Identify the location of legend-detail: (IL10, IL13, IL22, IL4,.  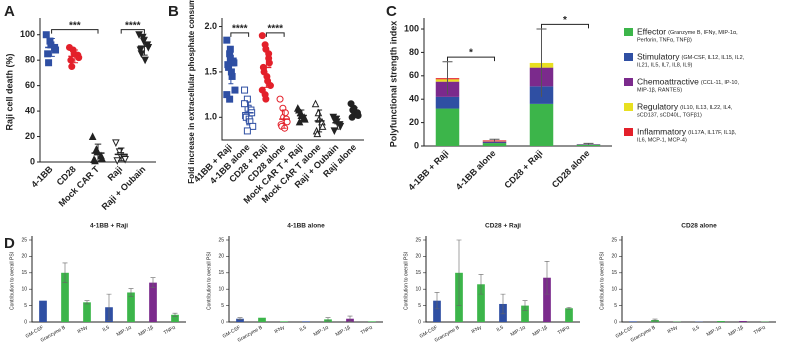
(706, 108).